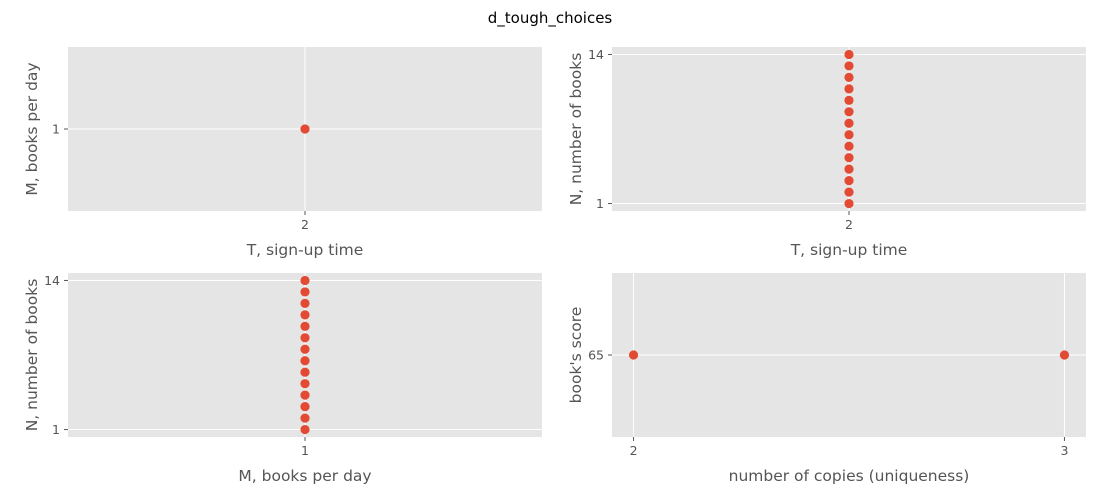  Describe the element at coordinates (32, 128) in the screenshot. I see `y-axis-label: M, books per day` at that location.